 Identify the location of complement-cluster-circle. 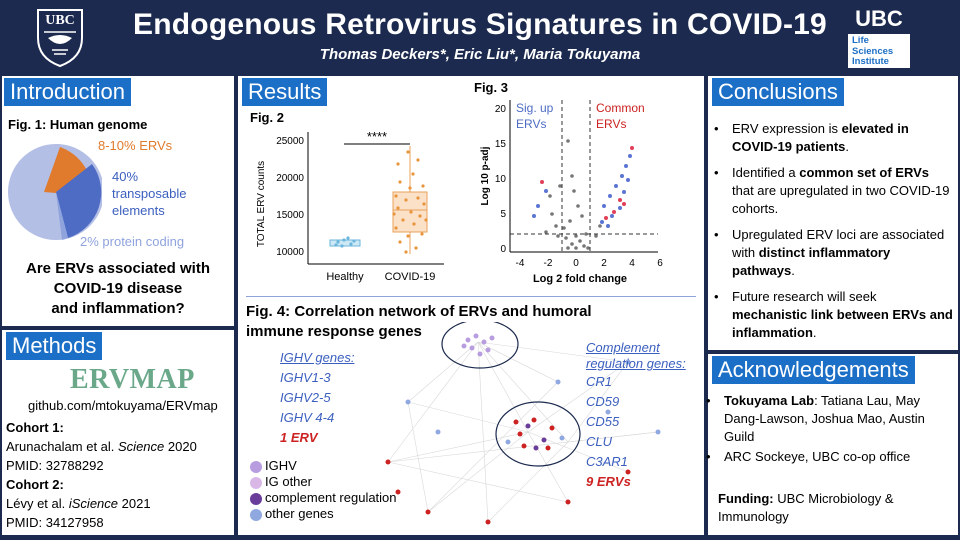
(538, 434).